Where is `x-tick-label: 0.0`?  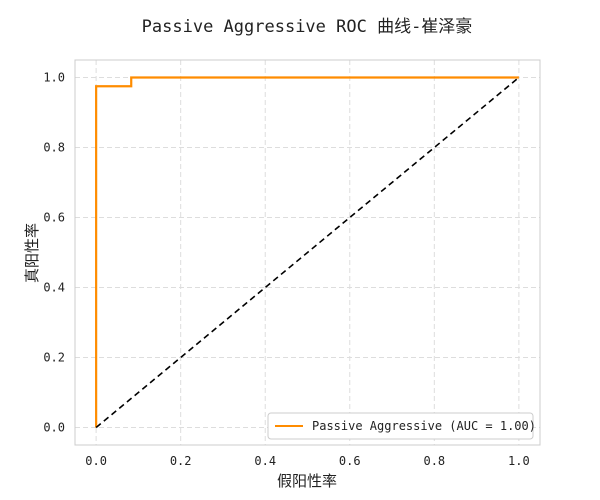
x-tick-label: 0.0 is located at coordinates (96, 461).